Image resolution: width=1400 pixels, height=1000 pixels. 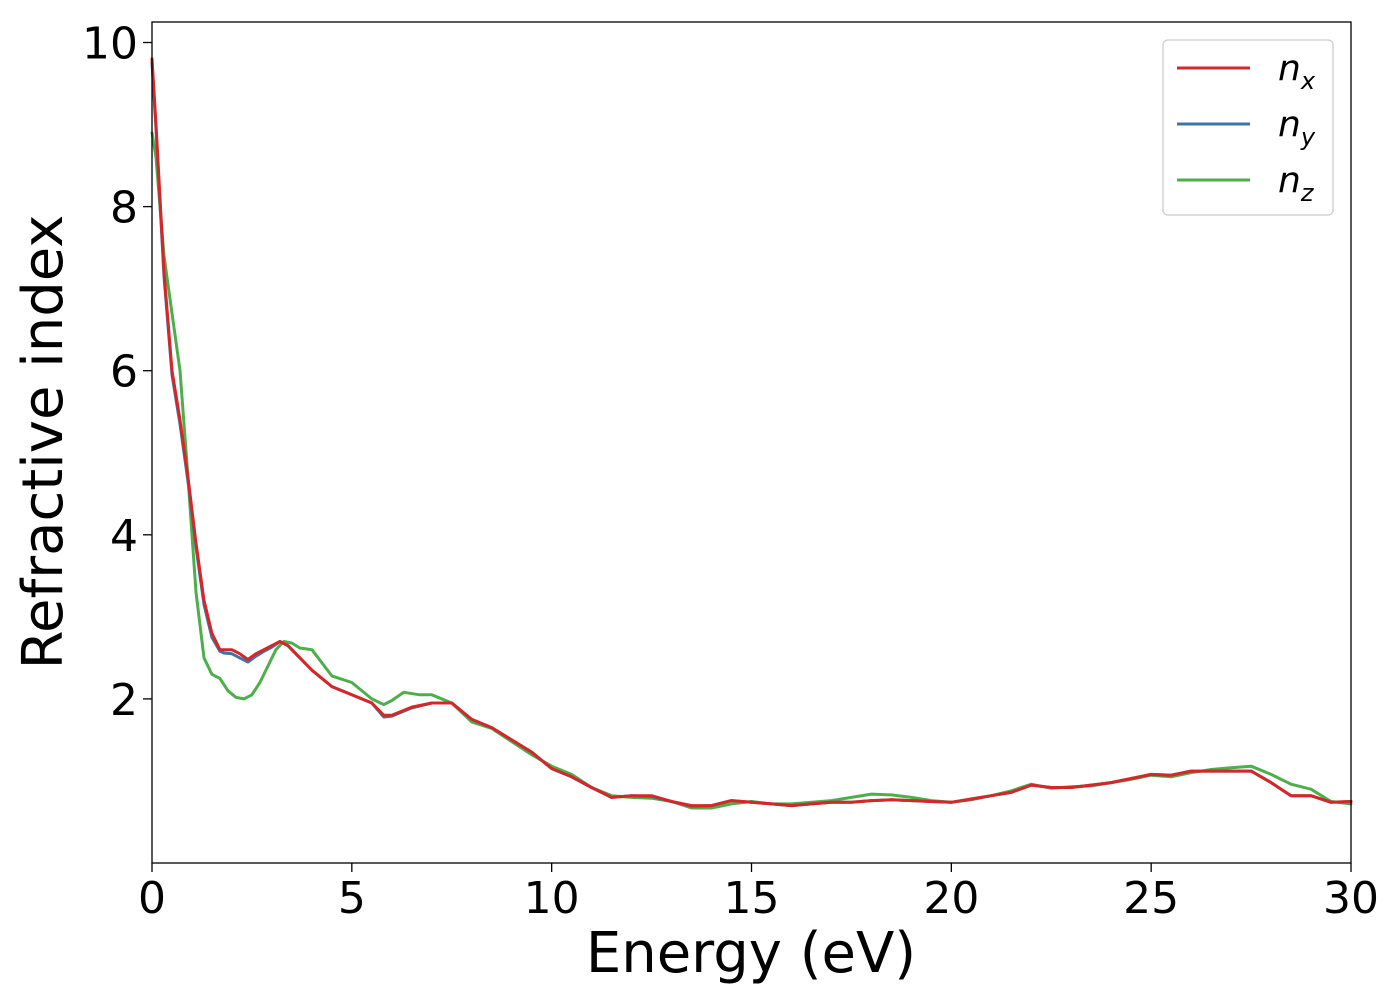 What do you see at coordinates (1248, 127) in the screenshot?
I see `legend-box` at bounding box center [1248, 127].